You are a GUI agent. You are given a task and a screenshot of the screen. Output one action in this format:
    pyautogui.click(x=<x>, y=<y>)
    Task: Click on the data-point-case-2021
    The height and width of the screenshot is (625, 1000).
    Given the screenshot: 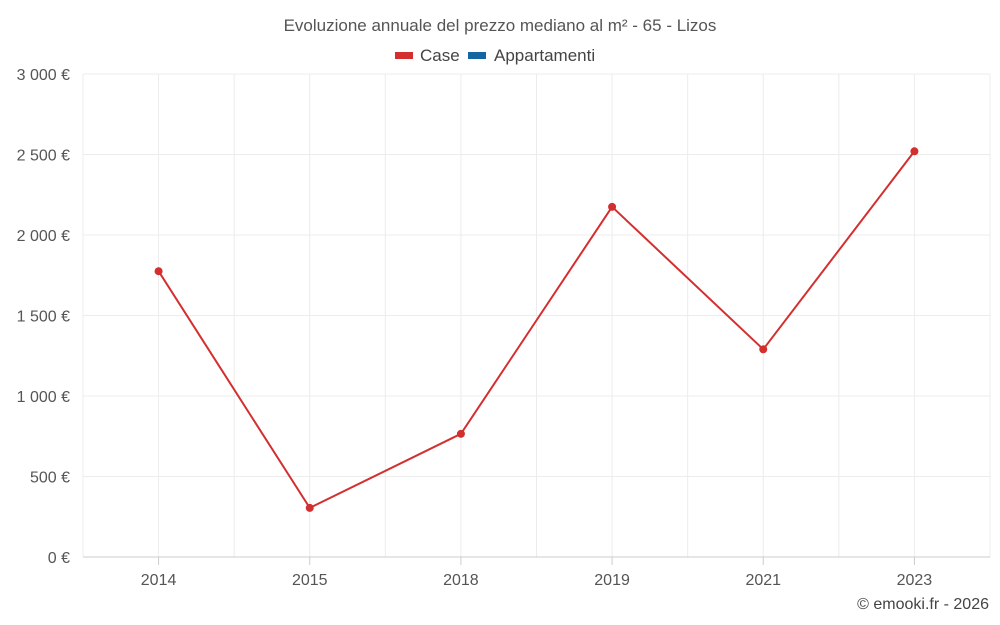 What is the action you would take?
    pyautogui.click(x=763, y=349)
    